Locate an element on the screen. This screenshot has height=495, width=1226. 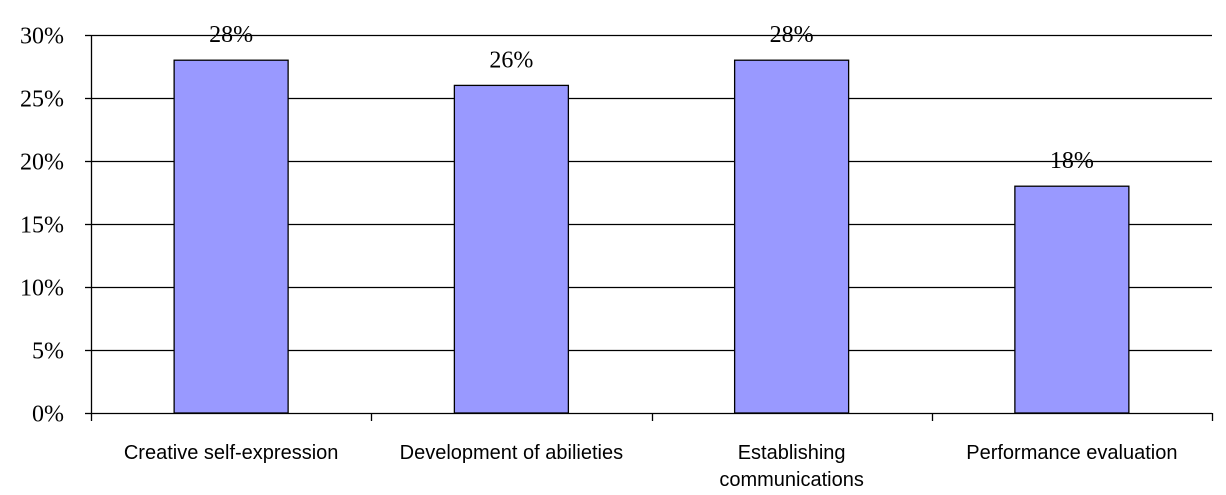
y-tick-label: 10% is located at coordinates (42, 289).